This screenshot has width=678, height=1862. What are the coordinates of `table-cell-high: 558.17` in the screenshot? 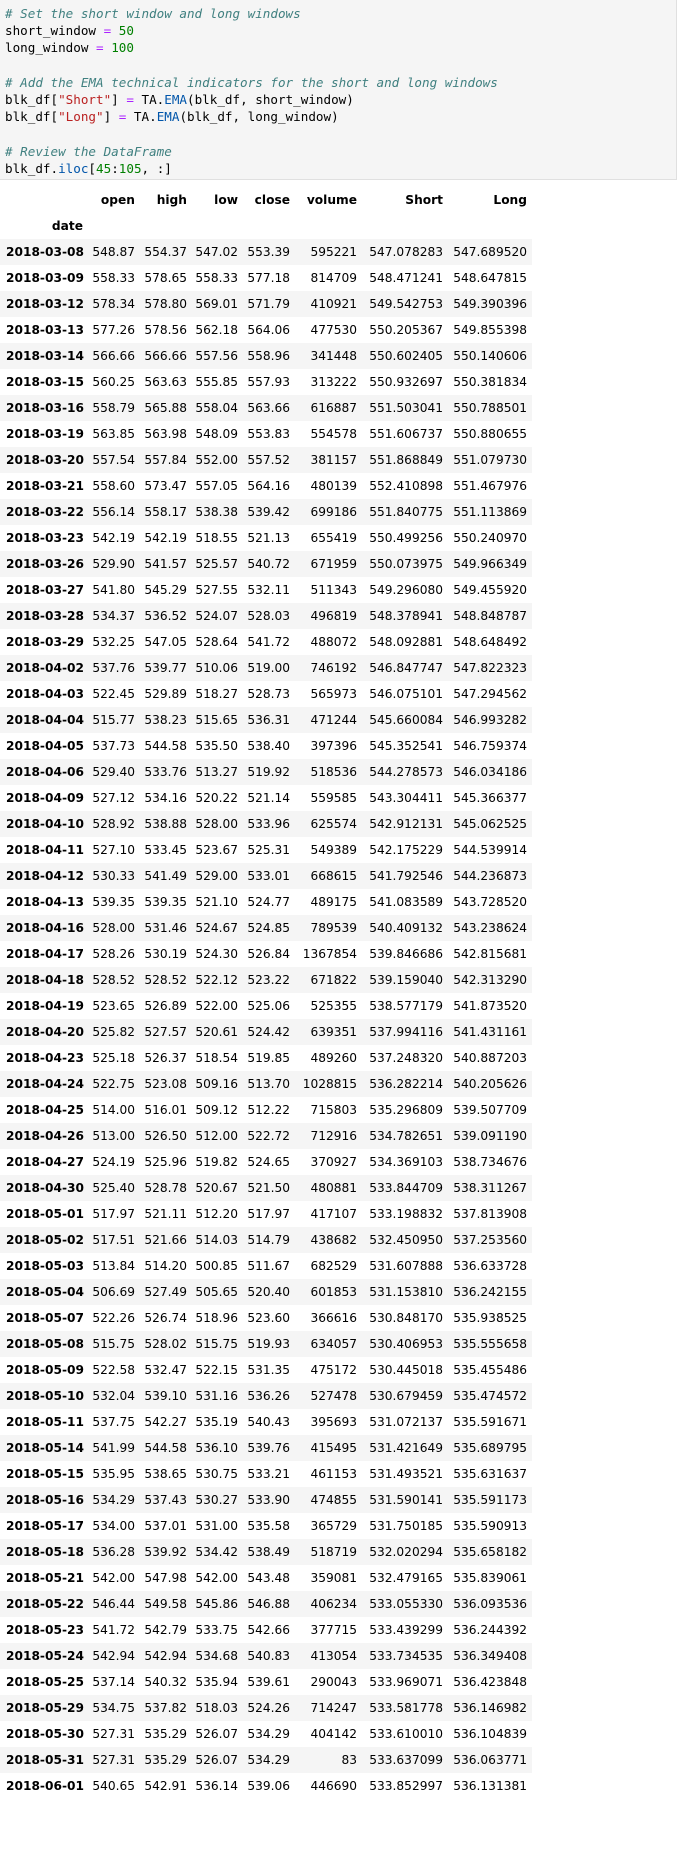 It's located at (165, 512).